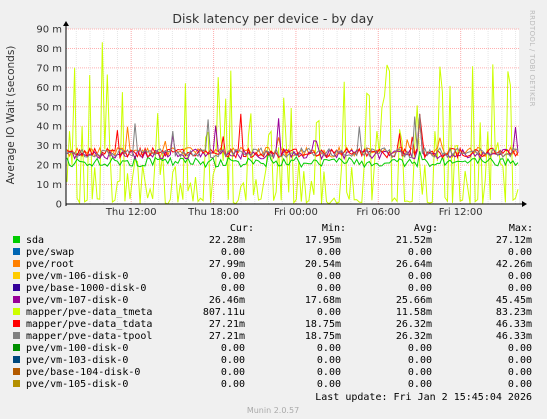  What do you see at coordinates (514, 324) in the screenshot?
I see `legend-max-mapper-pve-data-tdata: 46.33m` at bounding box center [514, 324].